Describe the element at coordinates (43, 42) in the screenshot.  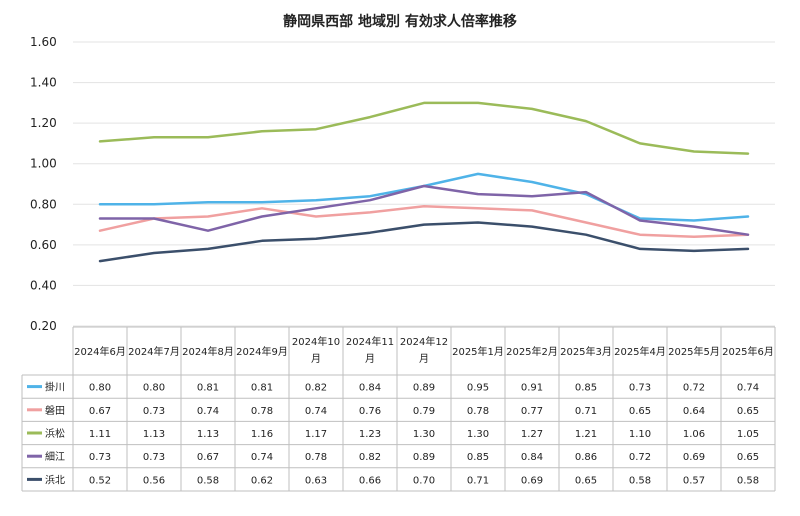
I see `y-tick-label: 1.60` at that location.